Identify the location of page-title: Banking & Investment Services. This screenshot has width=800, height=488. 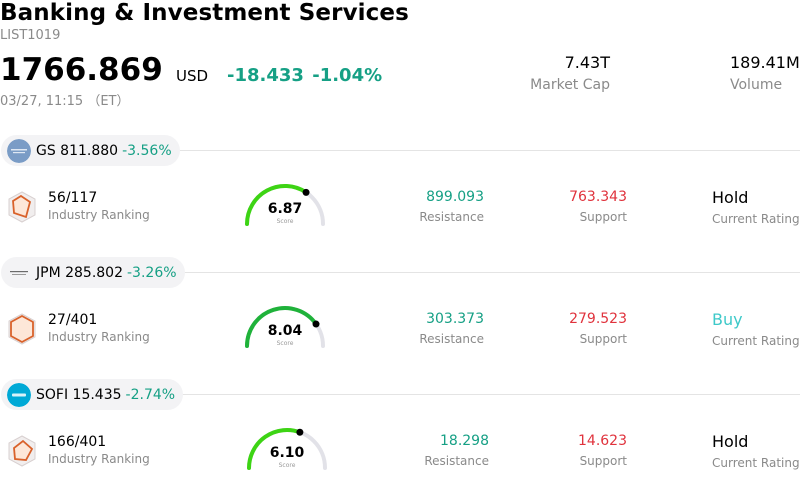
(204, 13).